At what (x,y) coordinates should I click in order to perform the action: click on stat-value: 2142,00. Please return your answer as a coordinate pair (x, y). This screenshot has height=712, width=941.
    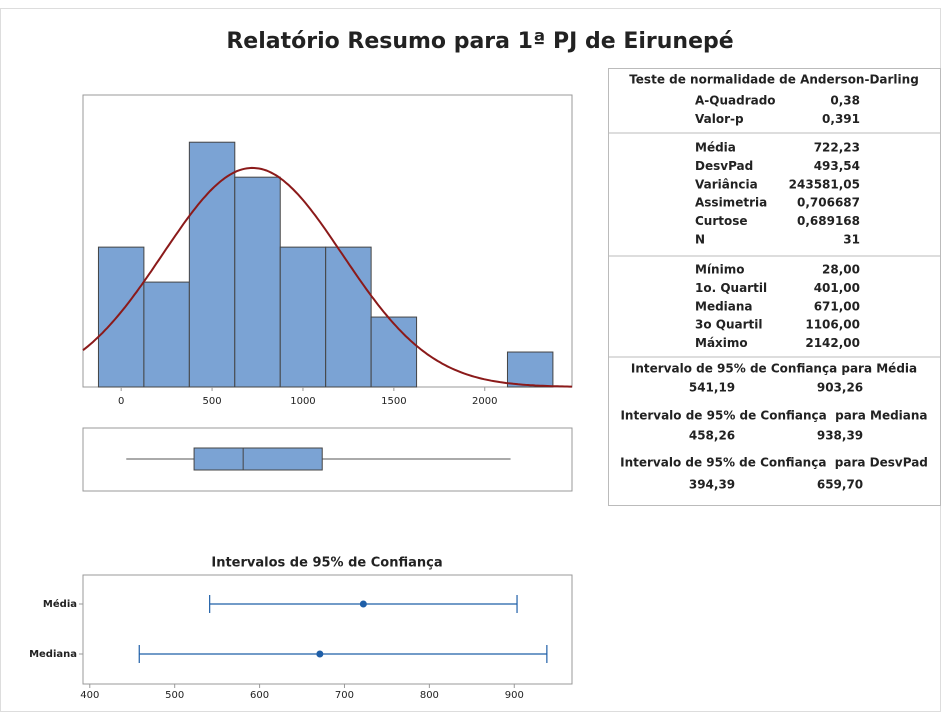
    Looking at the image, I should click on (832, 343).